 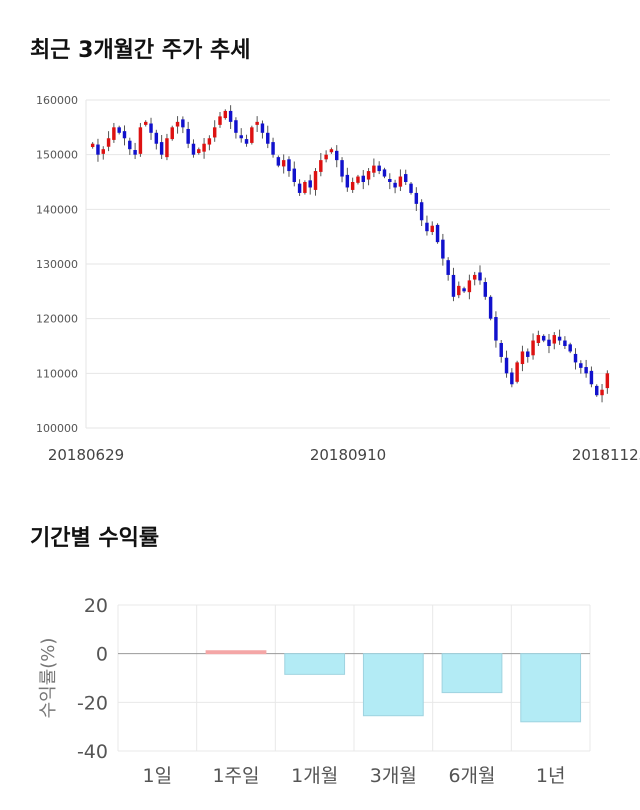 What do you see at coordinates (86, 455) in the screenshot?
I see `x-tick-label: 20180629` at bounding box center [86, 455].